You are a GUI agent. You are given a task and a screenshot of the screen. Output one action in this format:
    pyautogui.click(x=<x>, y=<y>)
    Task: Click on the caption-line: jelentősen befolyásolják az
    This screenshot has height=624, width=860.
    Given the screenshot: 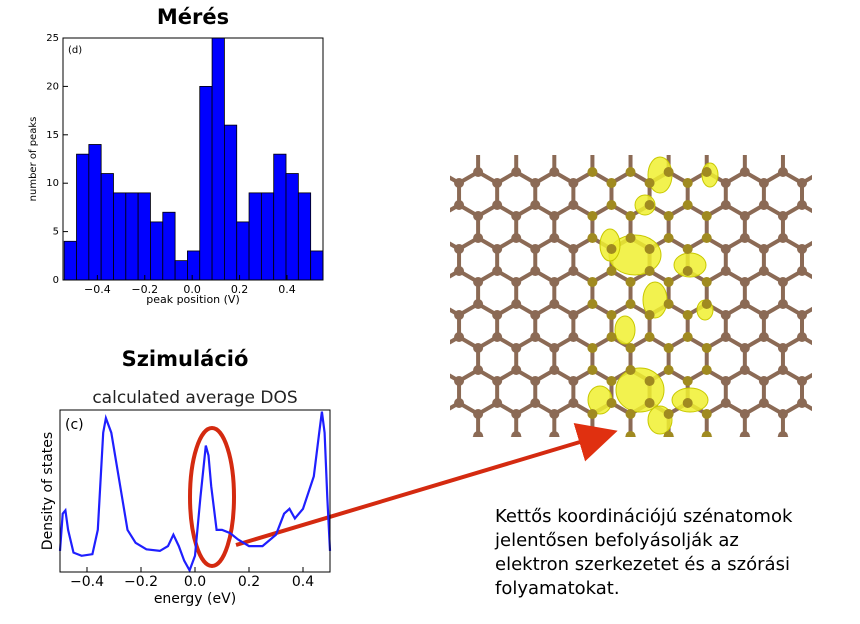 What is the action you would take?
    pyautogui.click(x=616, y=540)
    